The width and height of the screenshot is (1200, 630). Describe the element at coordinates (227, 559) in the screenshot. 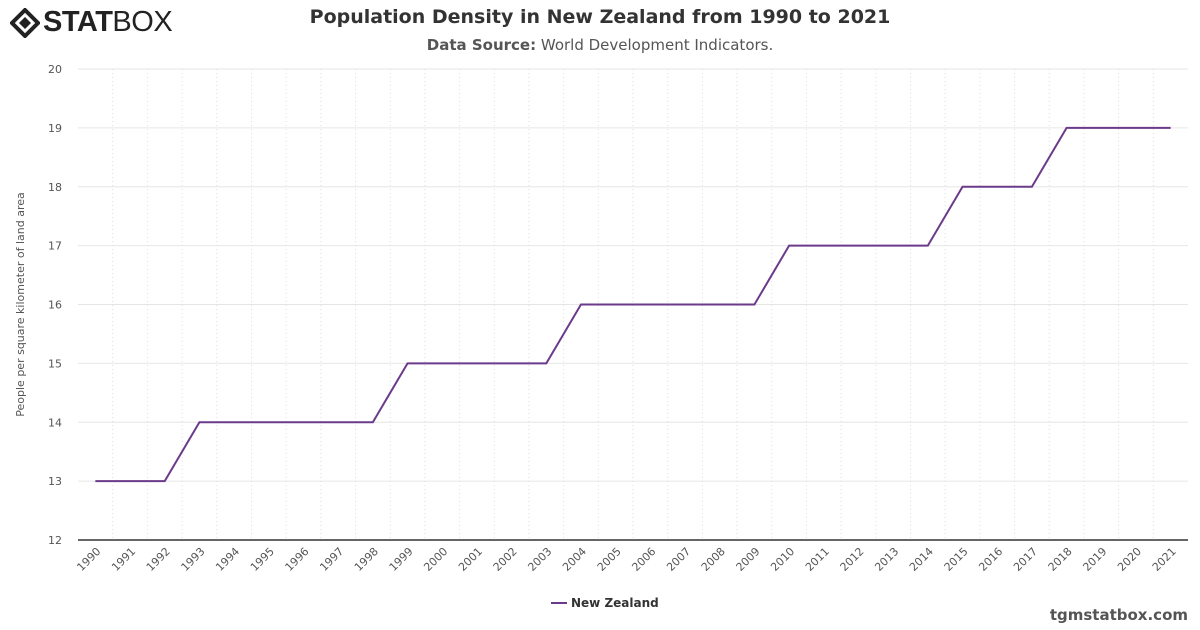

I see `x-tick-label: 1994` at that location.